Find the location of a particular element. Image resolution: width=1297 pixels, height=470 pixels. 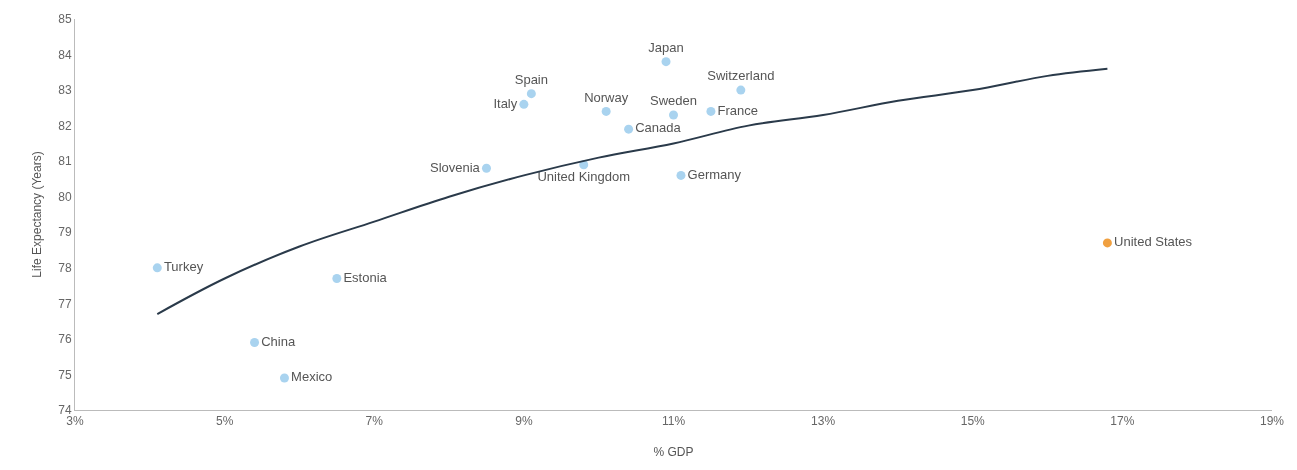

x-tick-label: 11% is located at coordinates (673, 421).